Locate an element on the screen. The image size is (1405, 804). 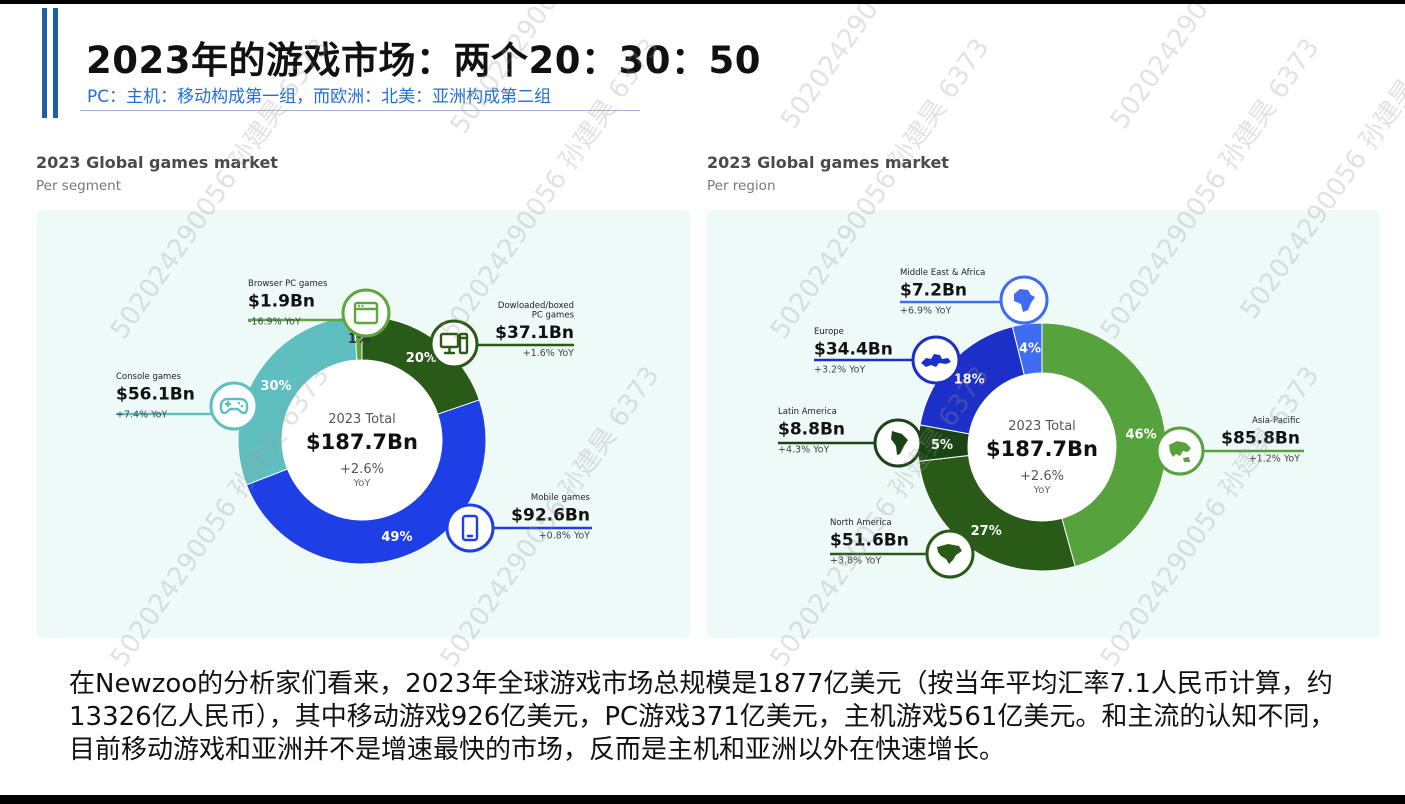
desktop-computer-icon is located at coordinates (454, 343).